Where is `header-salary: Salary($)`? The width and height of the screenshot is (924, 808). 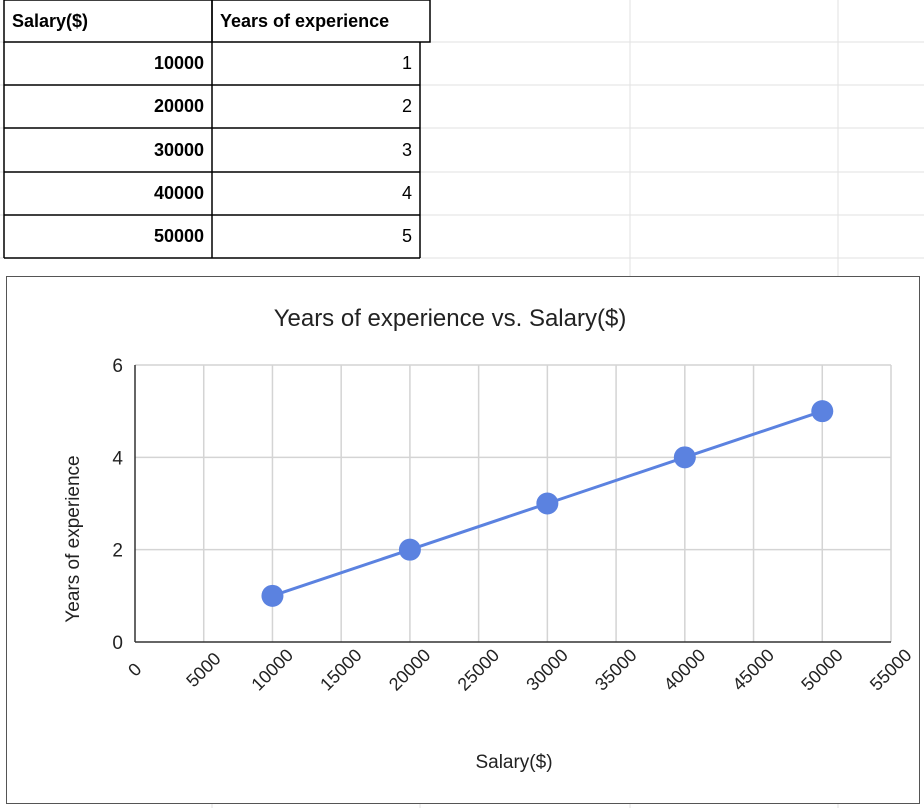
header-salary: Salary($) is located at coordinates (50, 20).